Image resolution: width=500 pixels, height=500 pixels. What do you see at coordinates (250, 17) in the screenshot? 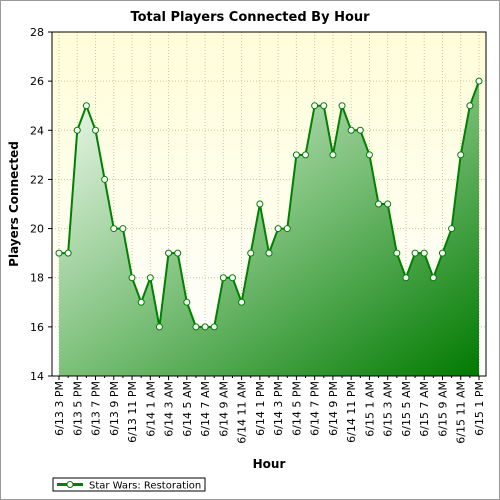
I see `chart-title: Total Players Connected By Hour` at bounding box center [250, 17].